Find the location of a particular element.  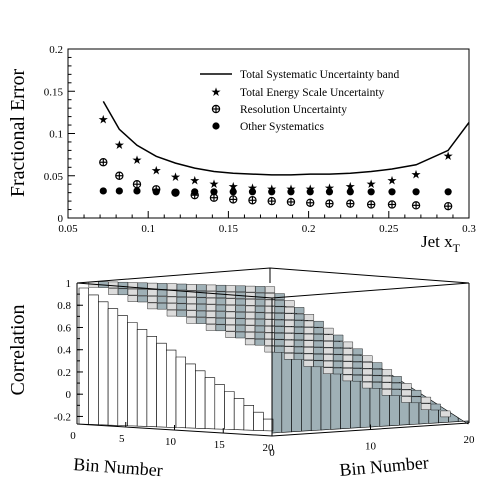

x-tick-label: 0.1 is located at coordinates (148, 229).